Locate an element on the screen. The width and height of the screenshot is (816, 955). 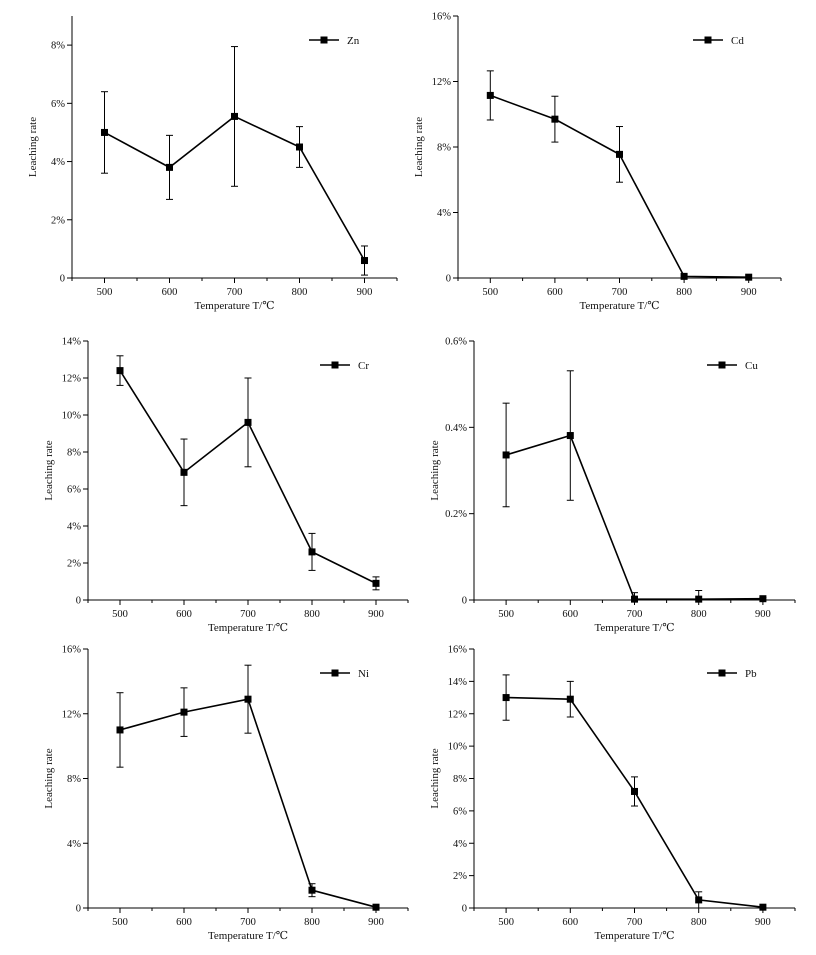
legend-label: Cd is located at coordinates (737, 41).